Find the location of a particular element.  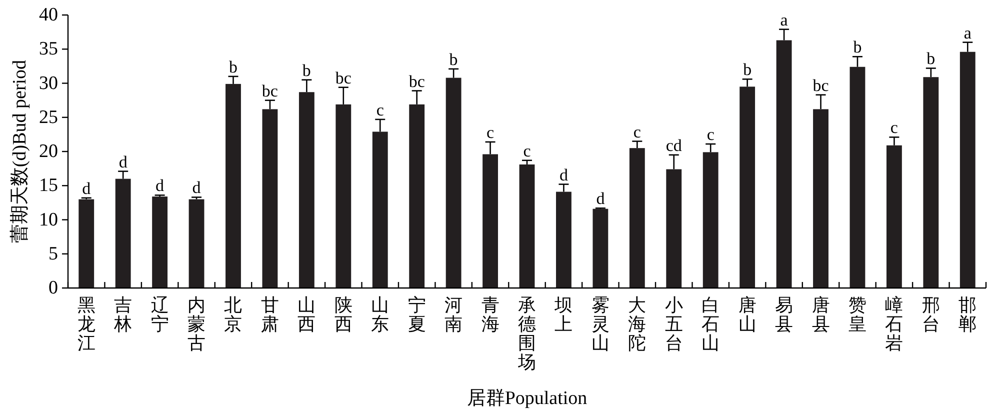

y-axis-title: 蕾期天数(d)Bud period is located at coordinates (20, 151).